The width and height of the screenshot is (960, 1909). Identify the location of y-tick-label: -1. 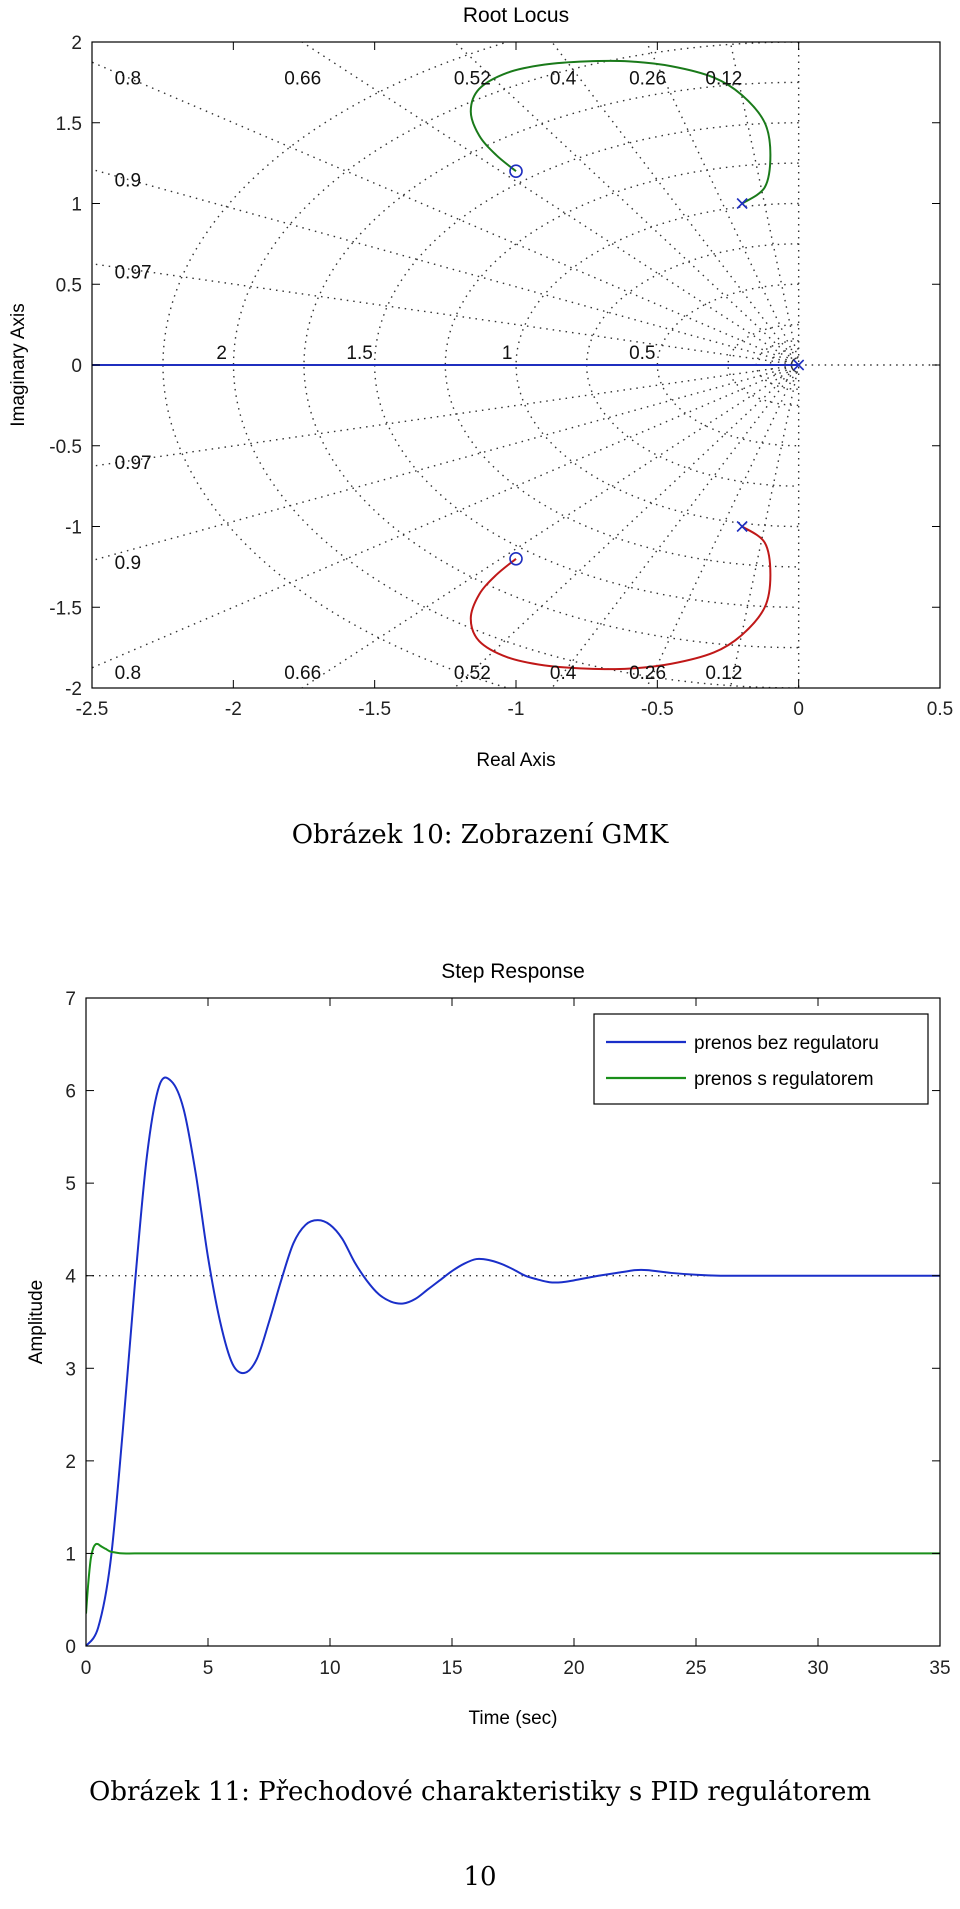
(73, 528).